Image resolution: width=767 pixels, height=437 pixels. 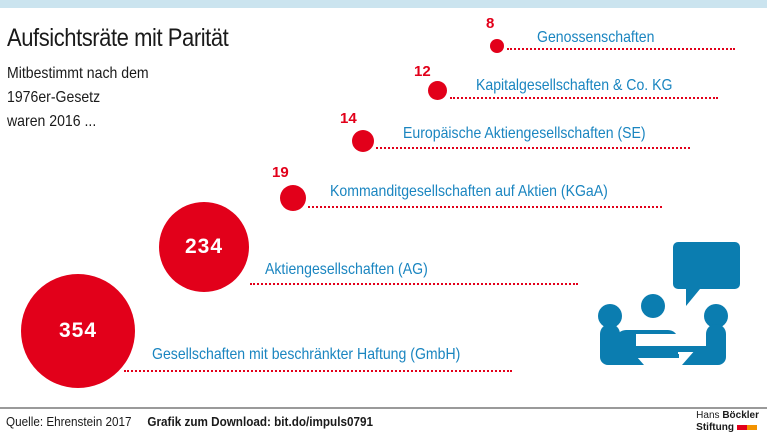 What do you see at coordinates (497, 46) in the screenshot?
I see `bubble-genossenschaften` at bounding box center [497, 46].